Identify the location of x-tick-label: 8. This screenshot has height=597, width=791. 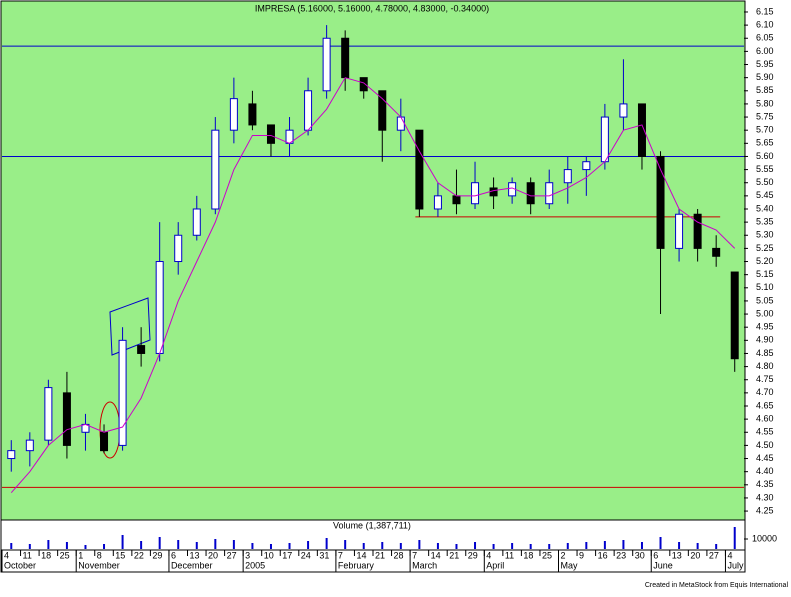
(99, 555).